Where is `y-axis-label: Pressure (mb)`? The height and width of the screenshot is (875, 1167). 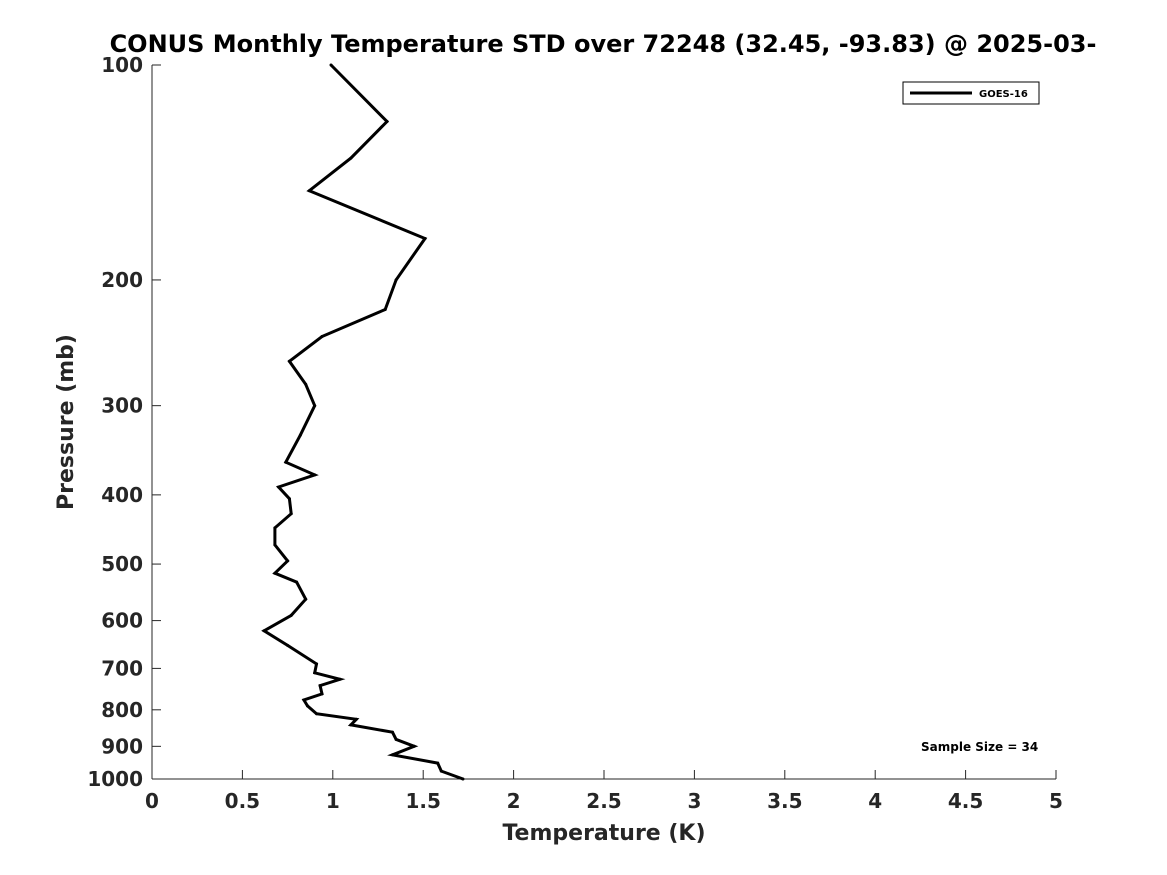
y-axis-label: Pressure (mb) is located at coordinates (66, 422).